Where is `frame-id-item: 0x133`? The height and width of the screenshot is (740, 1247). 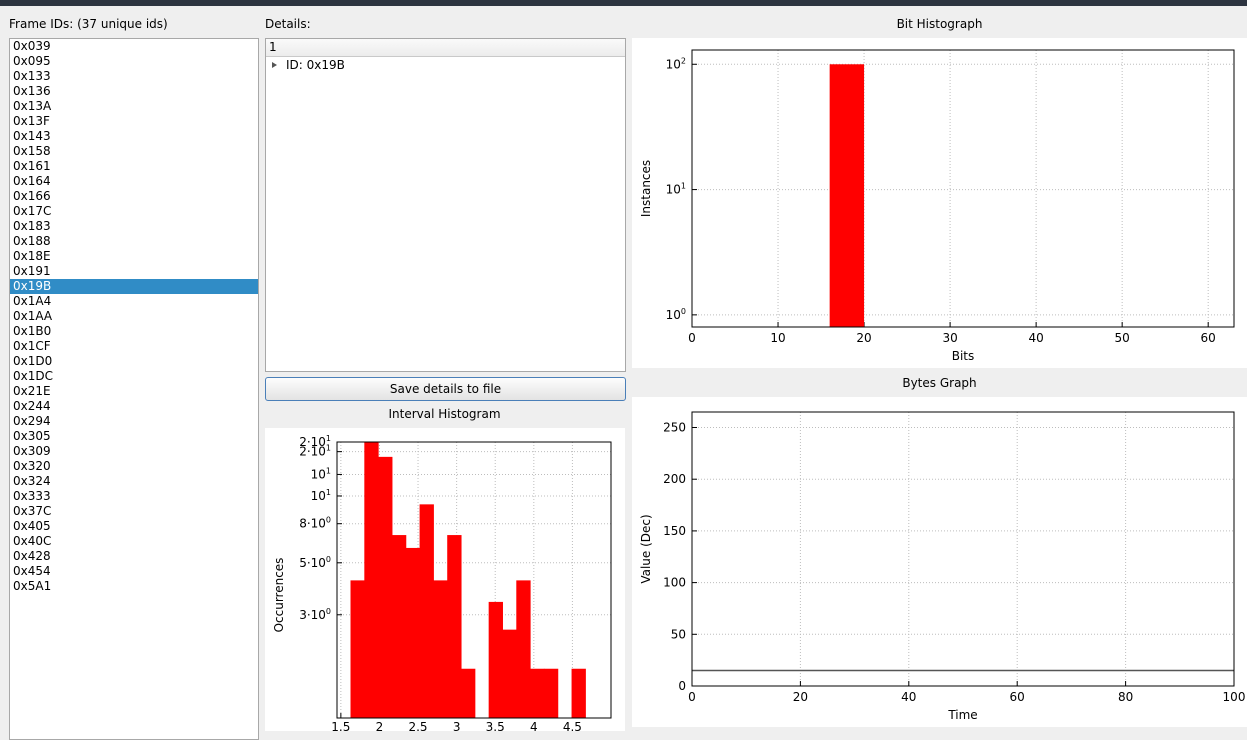
frame-id-item: 0x133 is located at coordinates (32, 76).